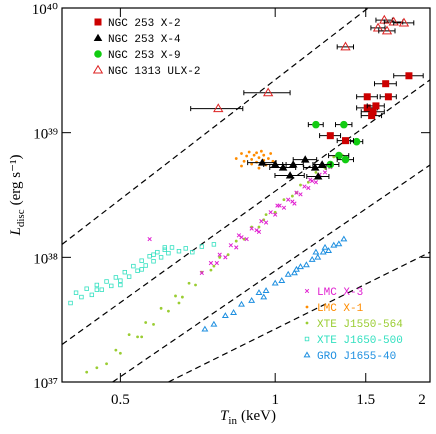 The width and height of the screenshot is (436, 434). What do you see at coordinates (356, 357) in the screenshot?
I see `legend-label: GRO J1655-40` at bounding box center [356, 357].